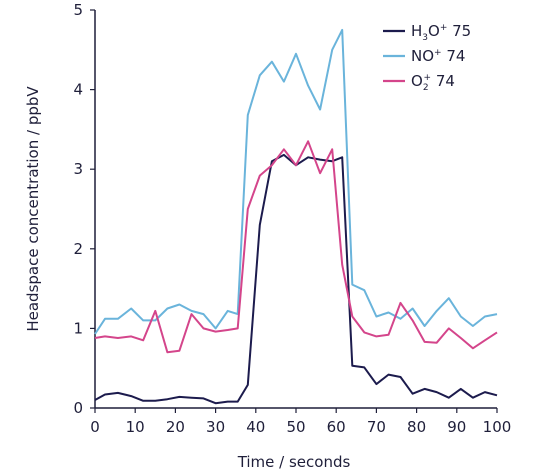 The width and height of the screenshot is (541, 476). What do you see at coordinates (438, 56) in the screenshot?
I see `legend-label: NO+ 74` at bounding box center [438, 56].